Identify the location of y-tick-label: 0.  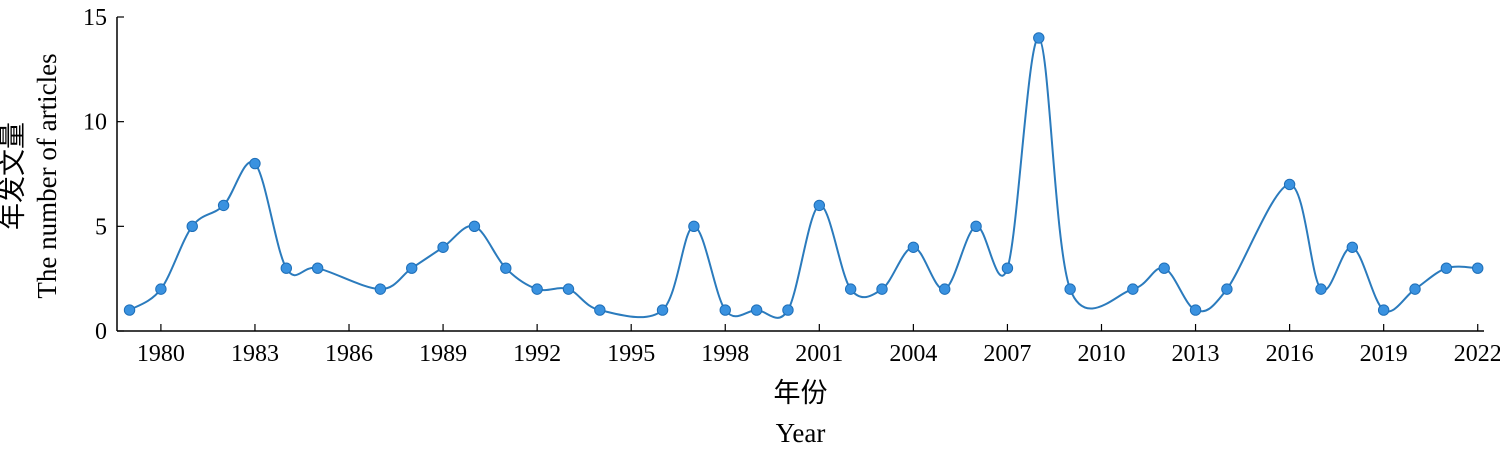
(101, 332).